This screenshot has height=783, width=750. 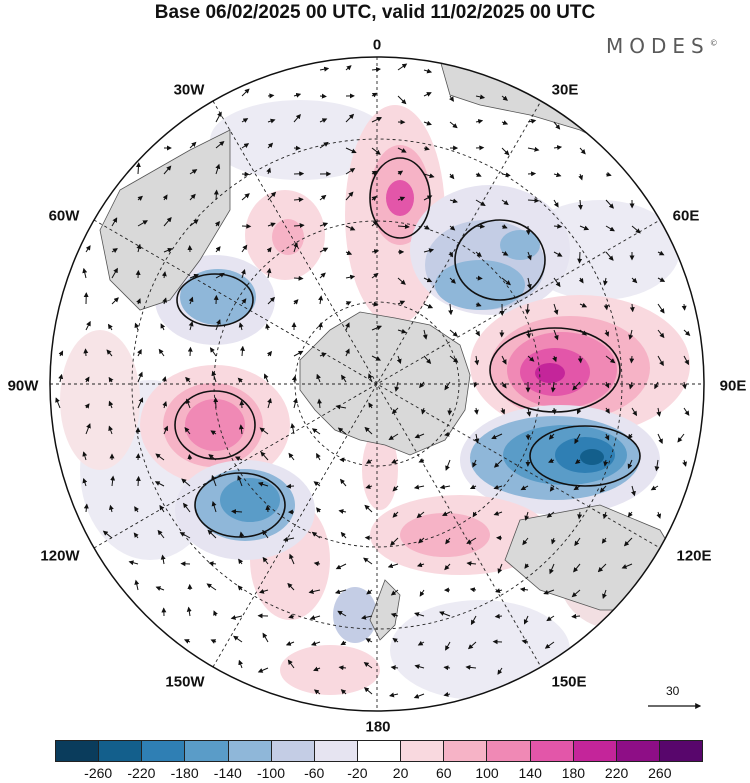 I want to click on lon-label-120e: 120E, so click(x=694, y=556).